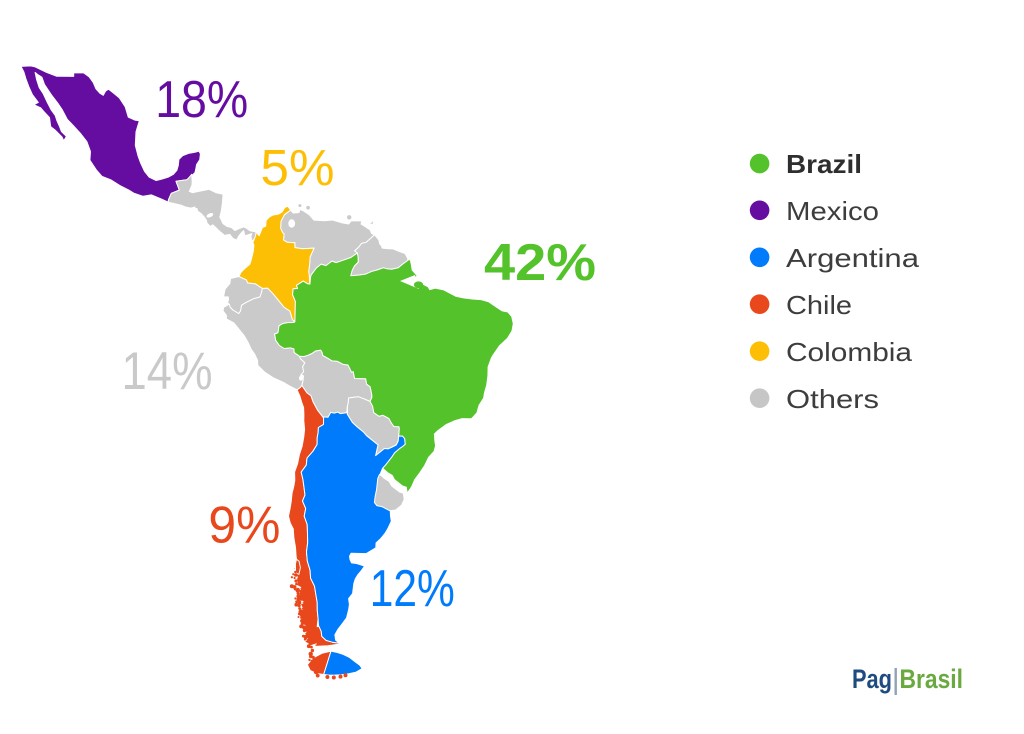 This screenshot has width=1024, height=734. I want to click on svg-text: Brasil, so click(932, 679).